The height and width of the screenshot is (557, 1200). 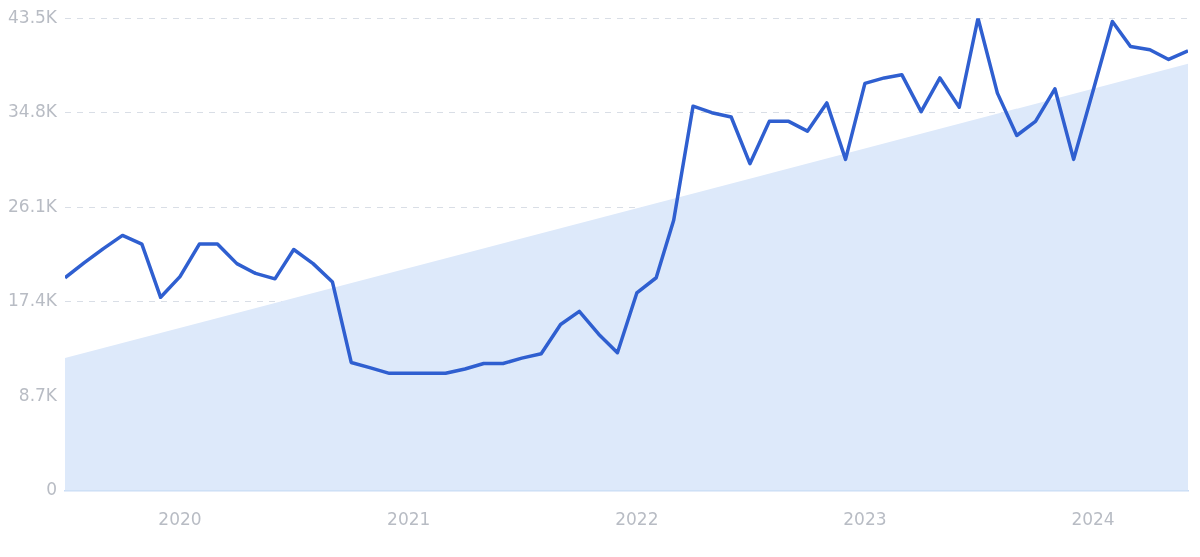 What do you see at coordinates (180, 519) in the screenshot?
I see `x-tick-label: 2020` at bounding box center [180, 519].